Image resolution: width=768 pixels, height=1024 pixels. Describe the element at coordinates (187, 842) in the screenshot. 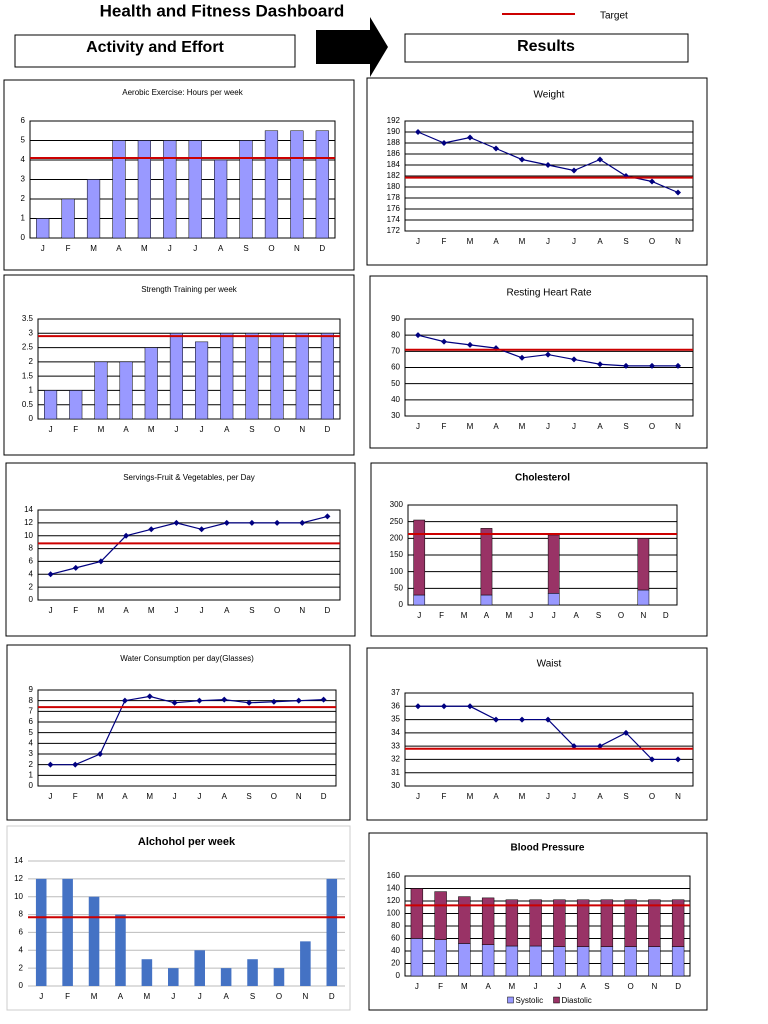

I see `chart-title: Alchohol per week` at that location.